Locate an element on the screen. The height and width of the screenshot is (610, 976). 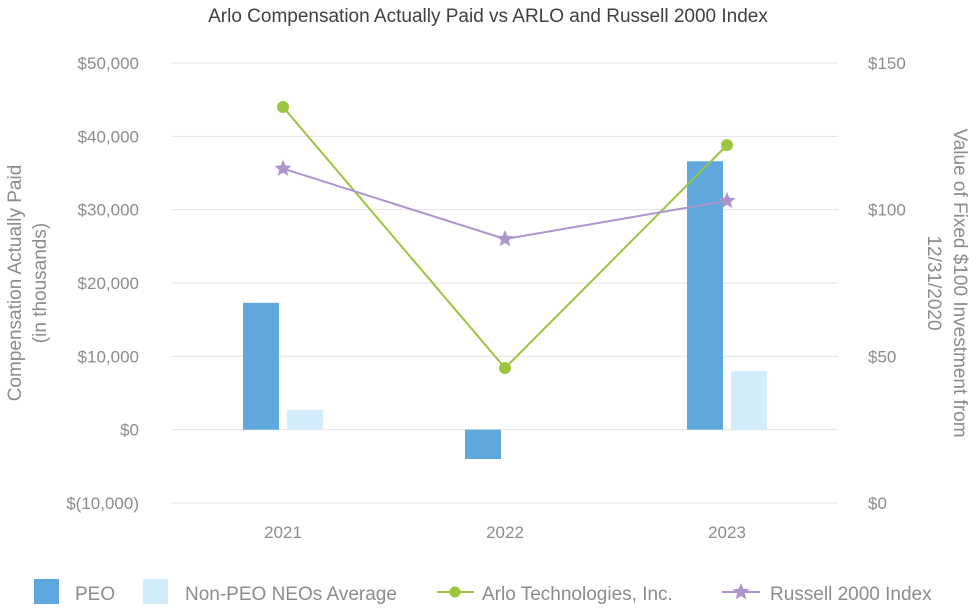
series-line is located at coordinates (505, 204).